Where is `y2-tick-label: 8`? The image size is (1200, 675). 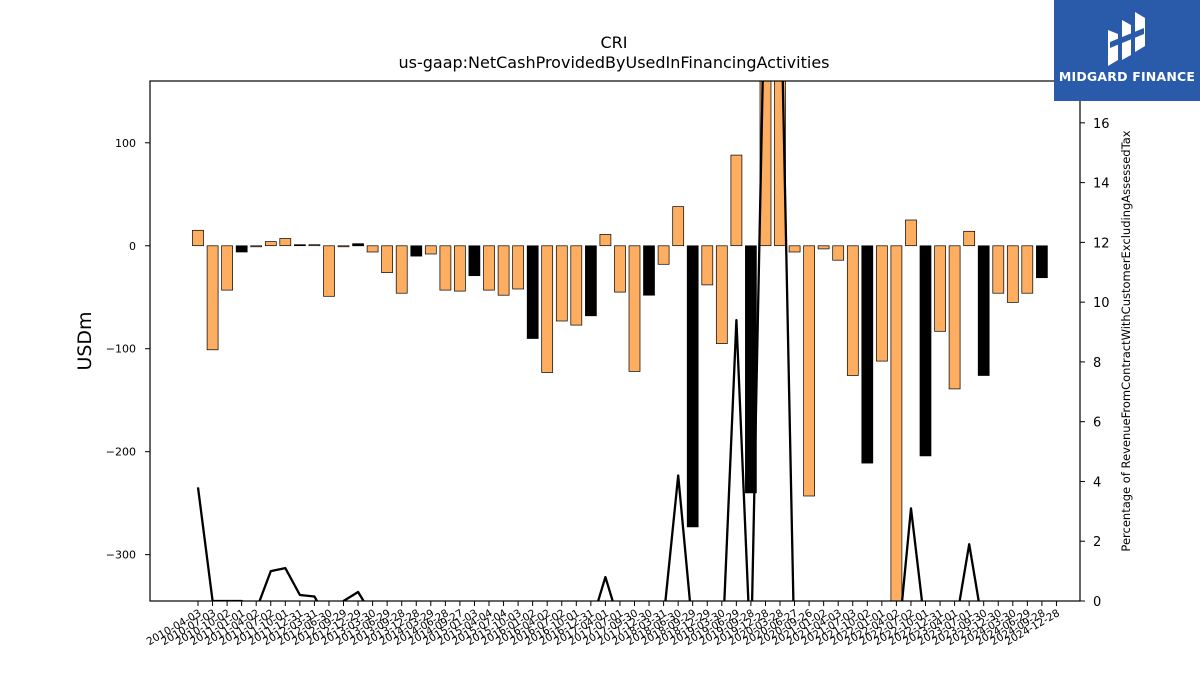
y2-tick-label: 8 is located at coordinates (1097, 363).